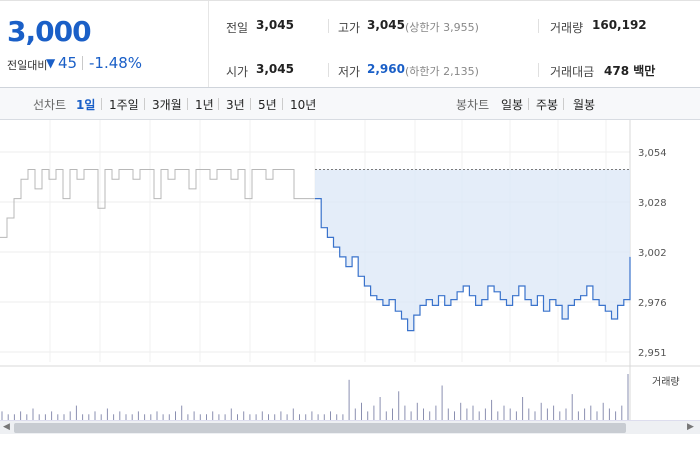 The image size is (700, 450). I want to click on open-value: 3,045, so click(275, 69).